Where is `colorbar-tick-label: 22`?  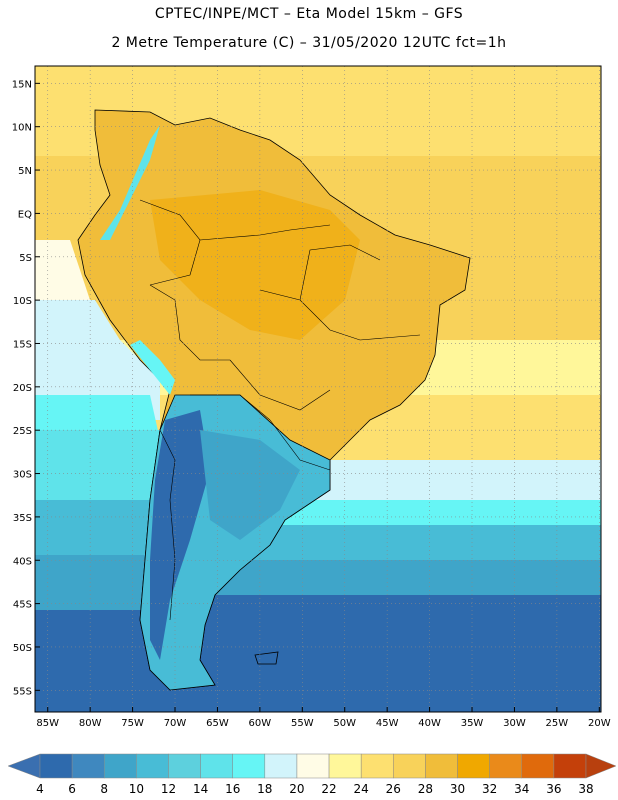 colorbar-tick-label: 22 is located at coordinates (328, 789).